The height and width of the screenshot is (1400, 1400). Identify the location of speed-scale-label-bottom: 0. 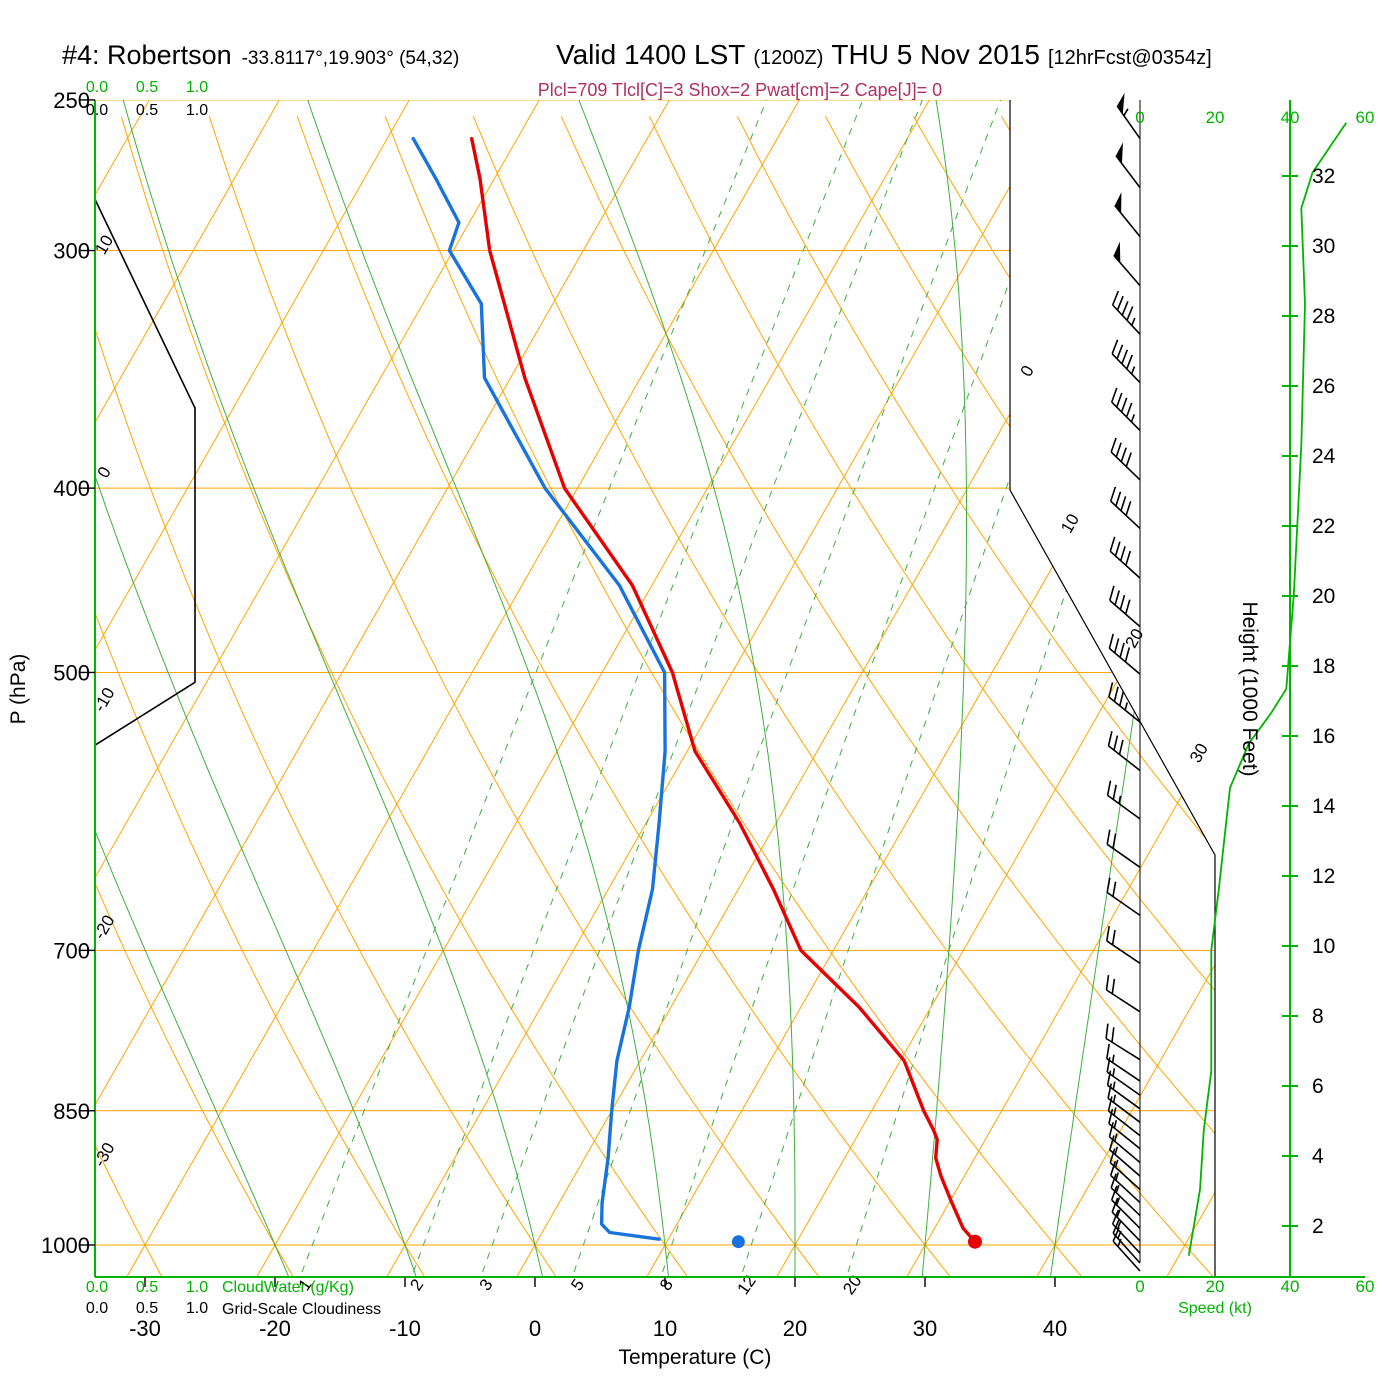
(1139, 1286).